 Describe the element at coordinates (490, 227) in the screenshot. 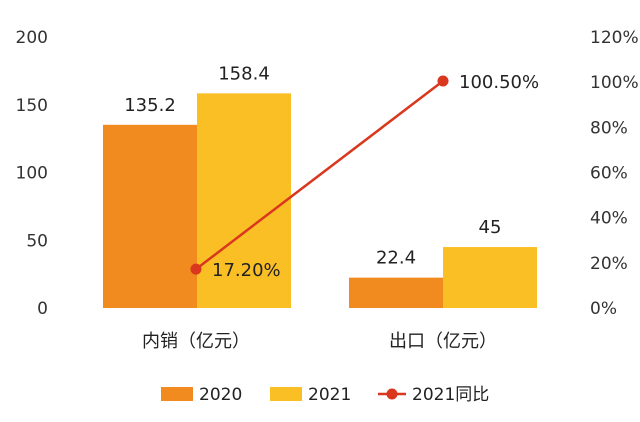

I see `bar-value-label: 45` at that location.